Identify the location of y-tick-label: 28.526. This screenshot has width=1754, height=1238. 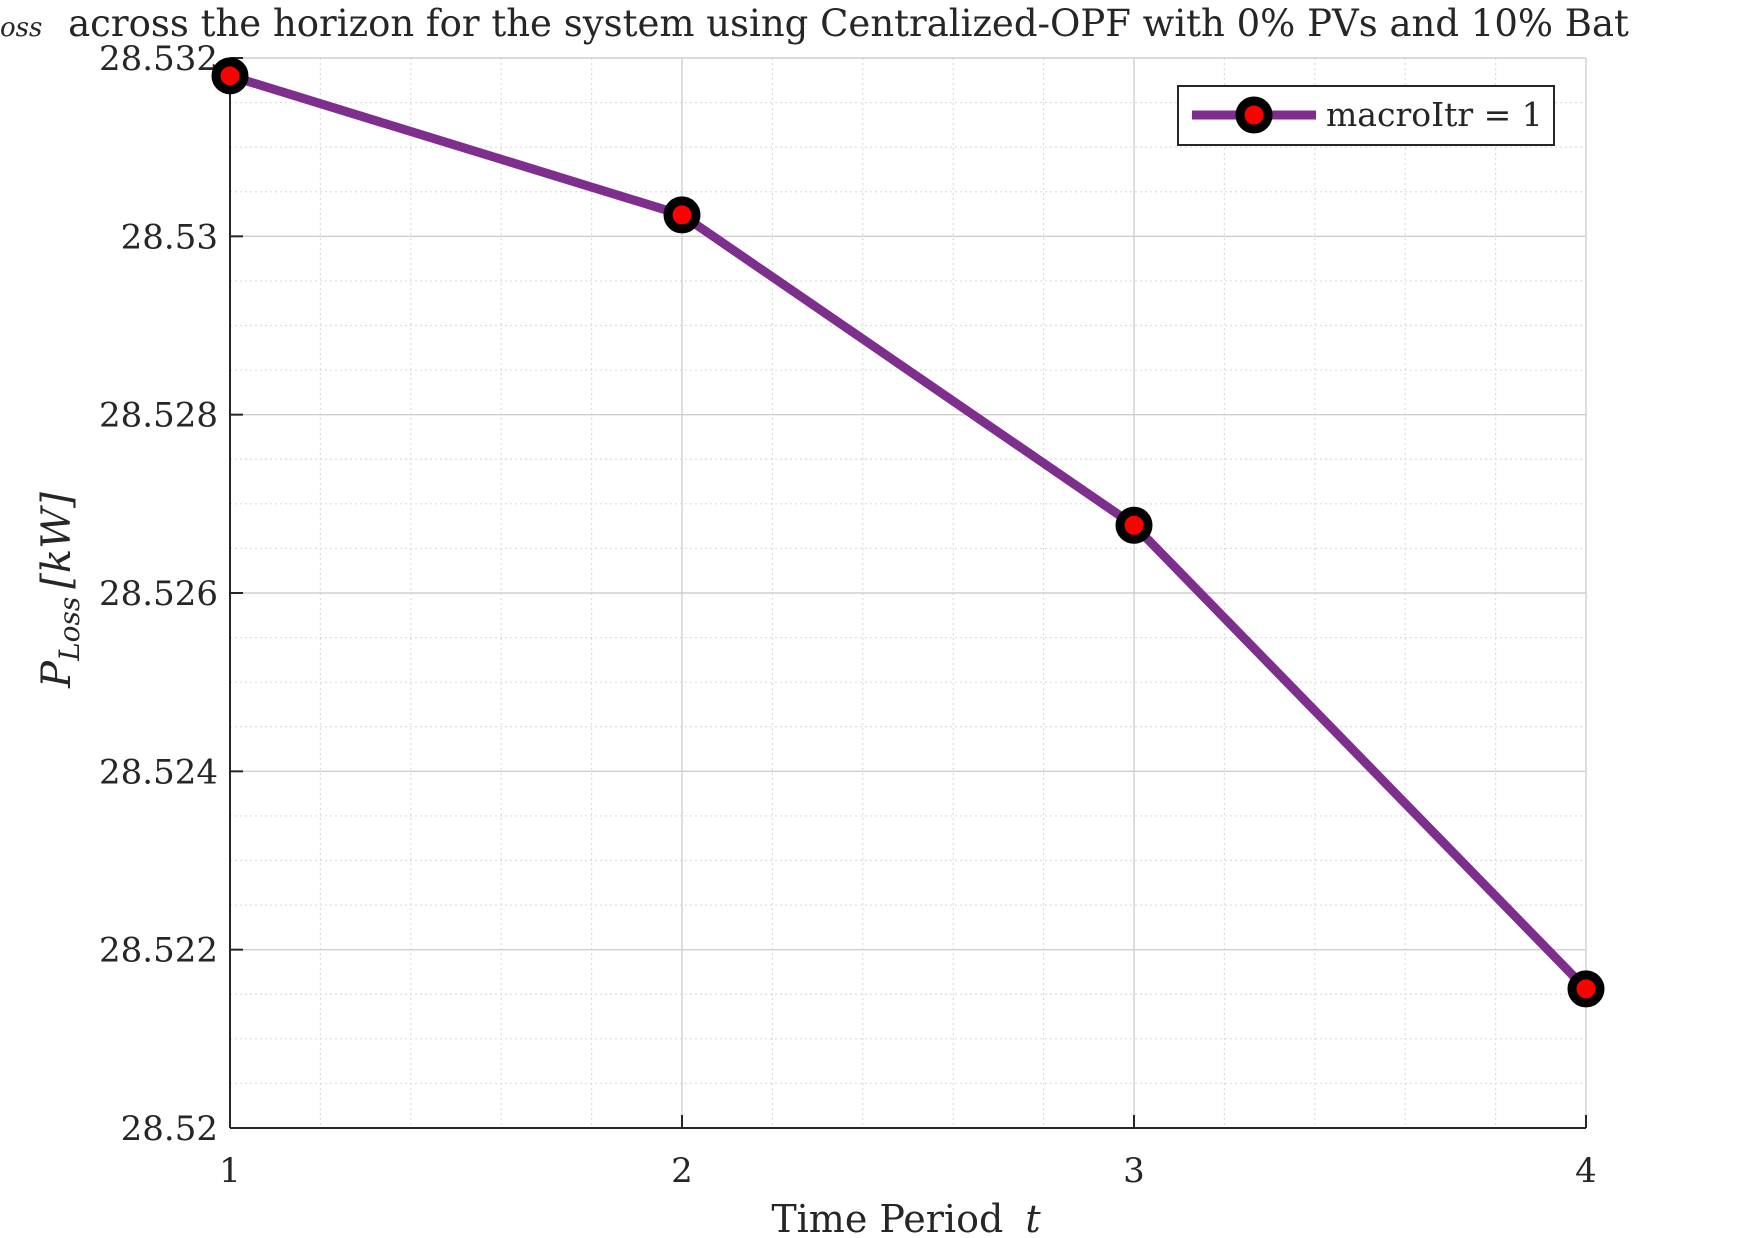
(158, 594).